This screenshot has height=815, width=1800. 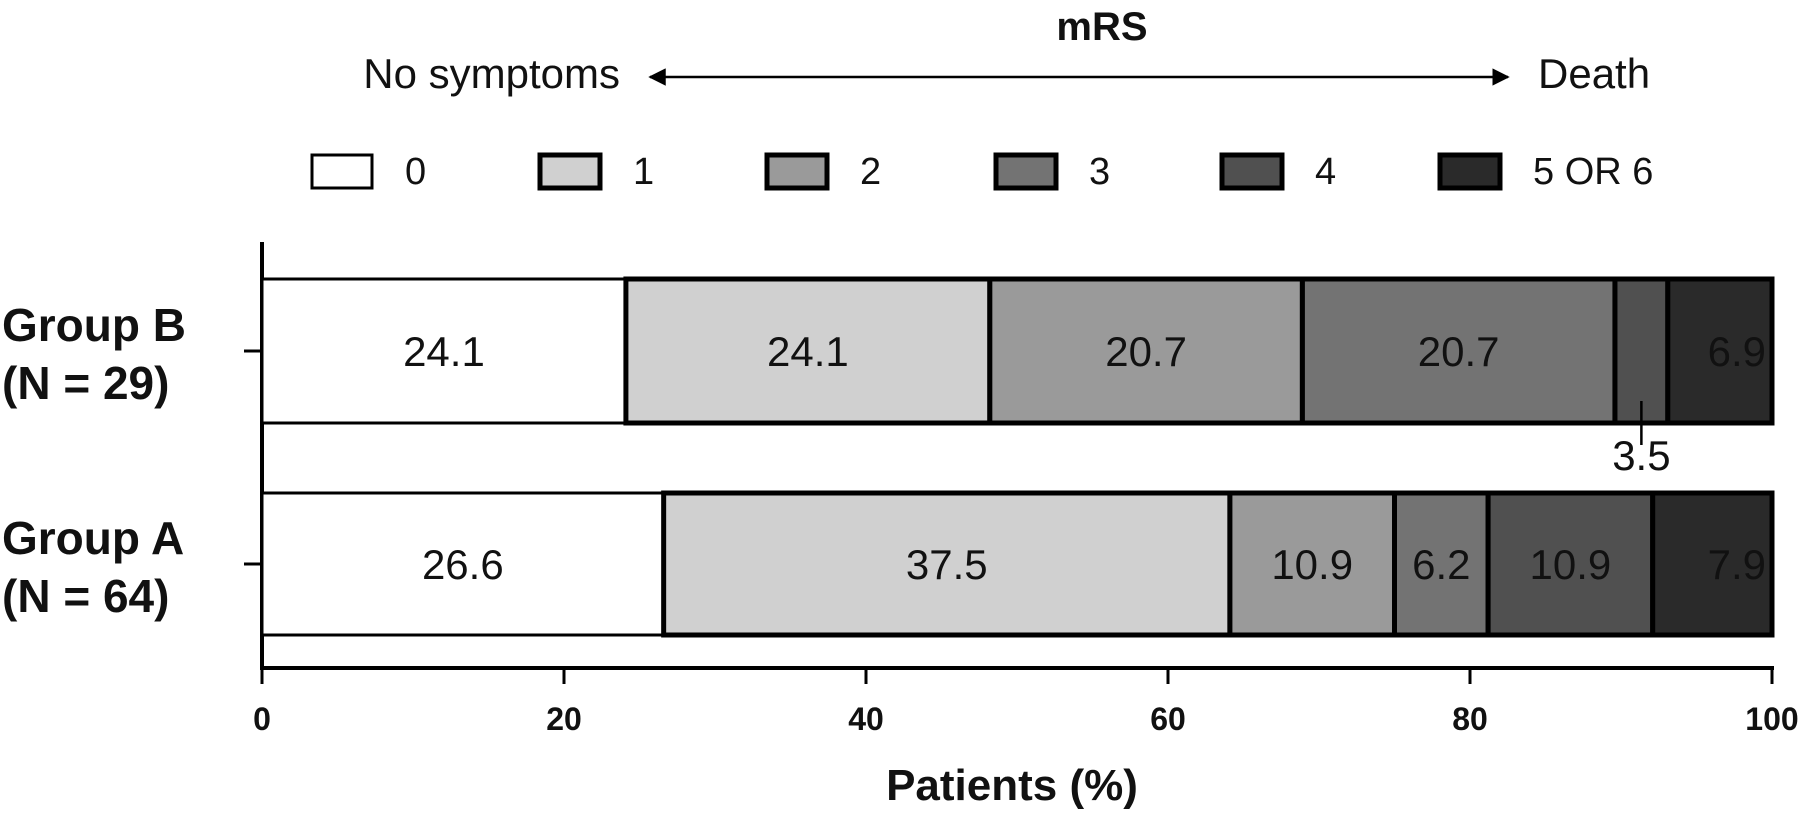 I want to click on x-tick-label: 80, so click(x=1470, y=719).